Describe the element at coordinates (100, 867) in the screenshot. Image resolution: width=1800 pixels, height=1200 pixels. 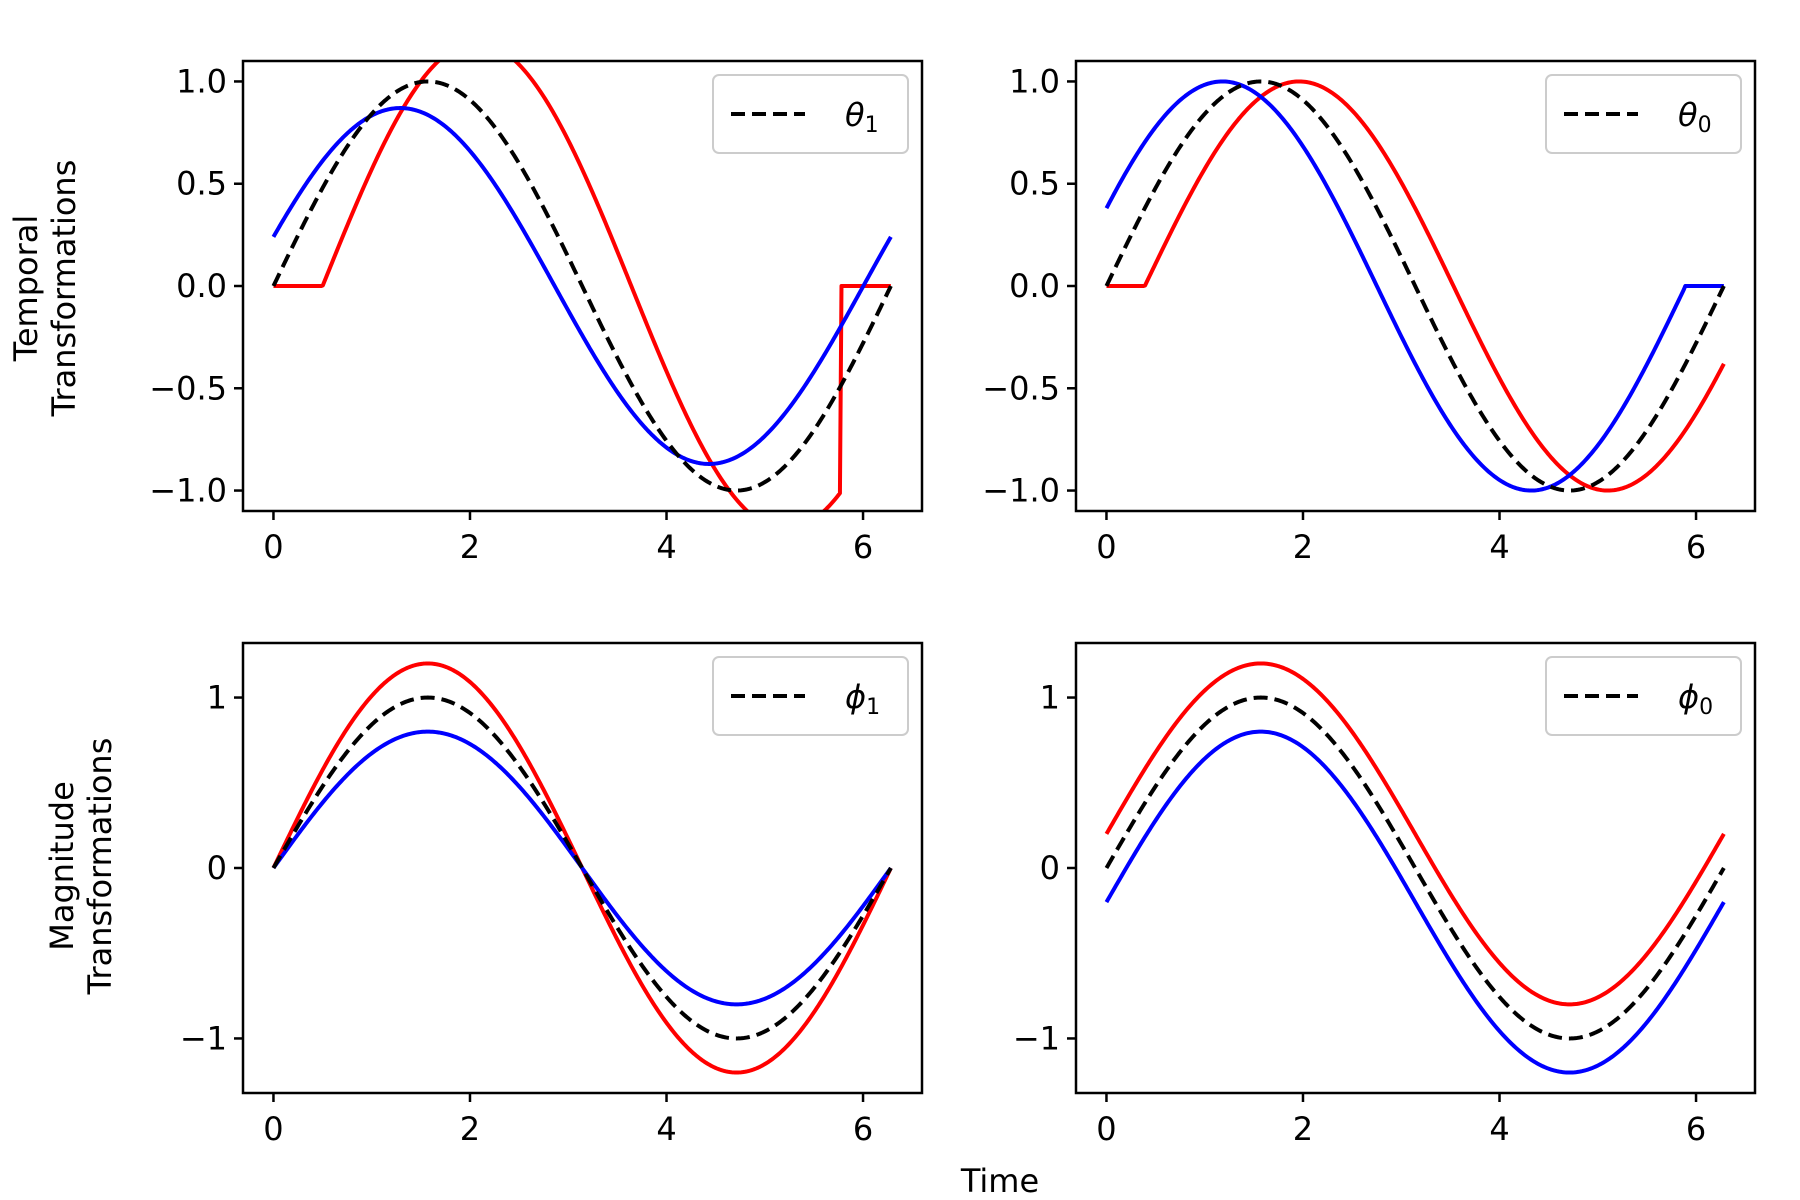
I see `row-label-magnitude-line2: Transformations` at that location.